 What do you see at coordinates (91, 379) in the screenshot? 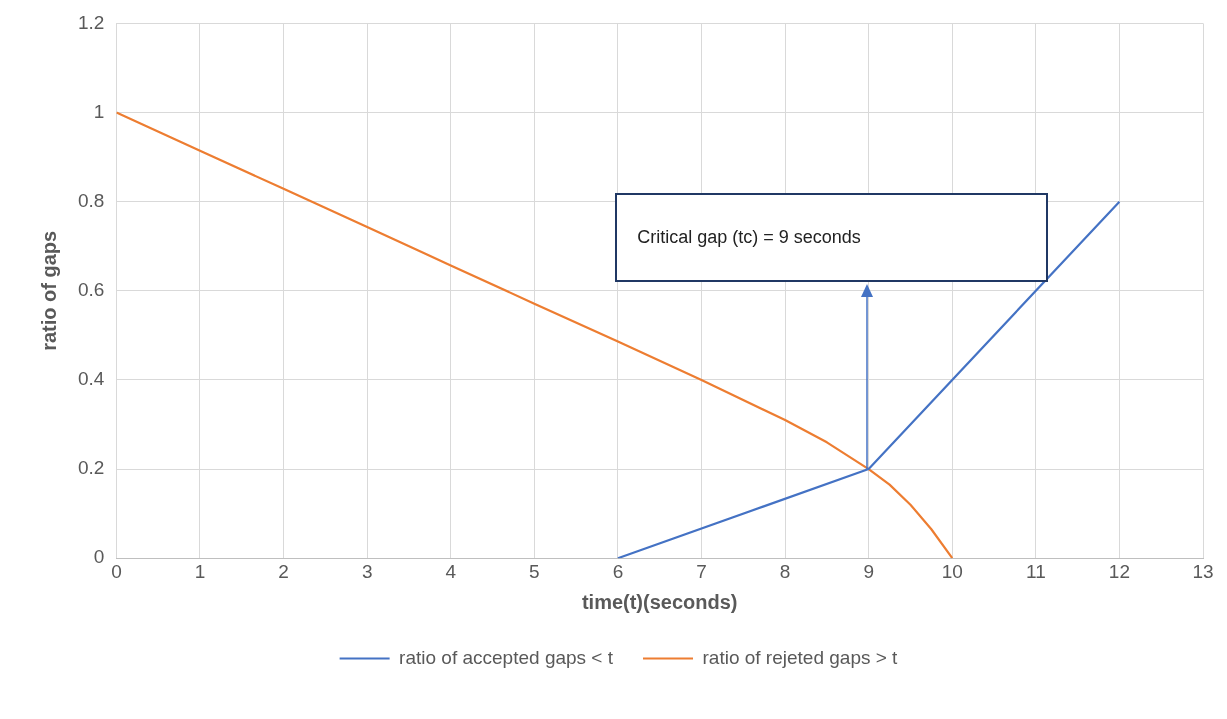
I see `y-tick-label: 0.4` at bounding box center [91, 379].